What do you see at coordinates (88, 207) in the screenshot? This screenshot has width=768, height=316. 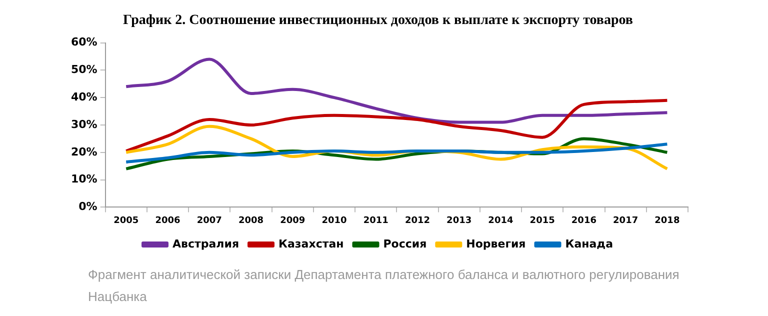 I see `y-tick-label: 0%` at bounding box center [88, 207].